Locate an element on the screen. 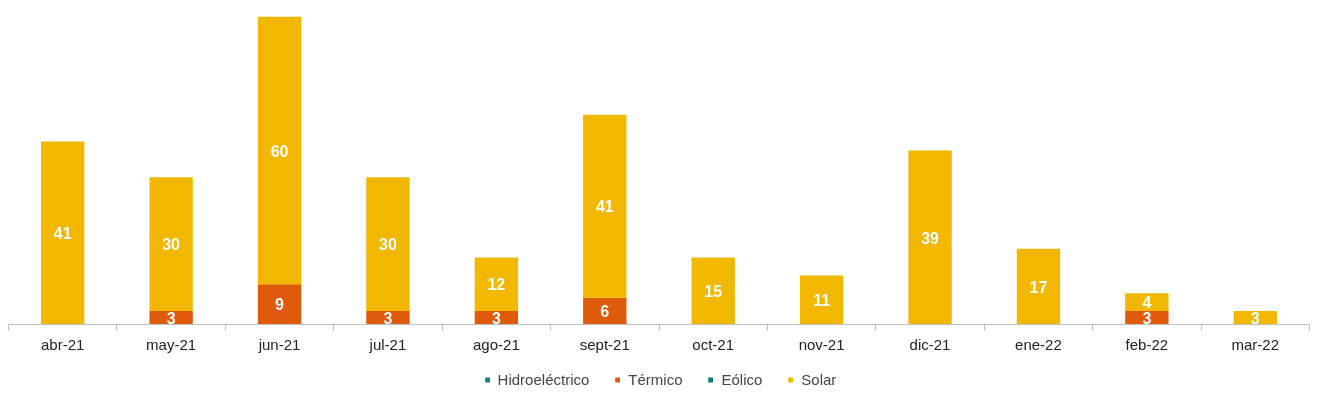  legend-label: Solar is located at coordinates (819, 379).